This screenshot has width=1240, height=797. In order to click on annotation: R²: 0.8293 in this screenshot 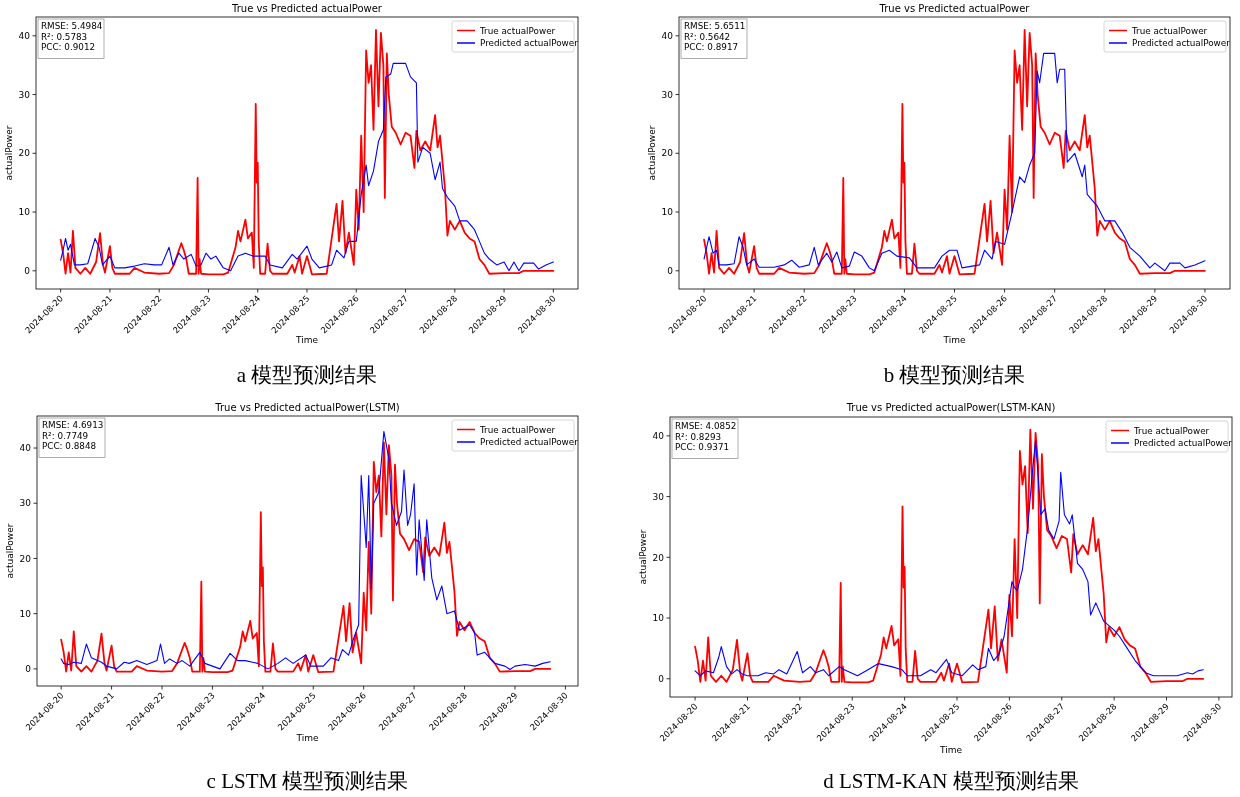, I will do `click(698, 436)`.